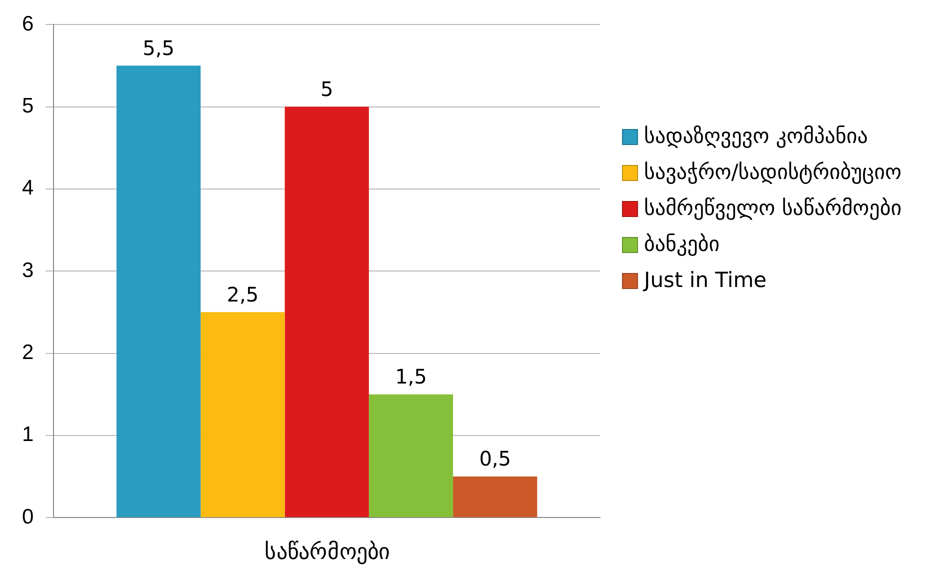 This screenshot has height=580, width=925. I want to click on data-label: 5,5, so click(158, 48).